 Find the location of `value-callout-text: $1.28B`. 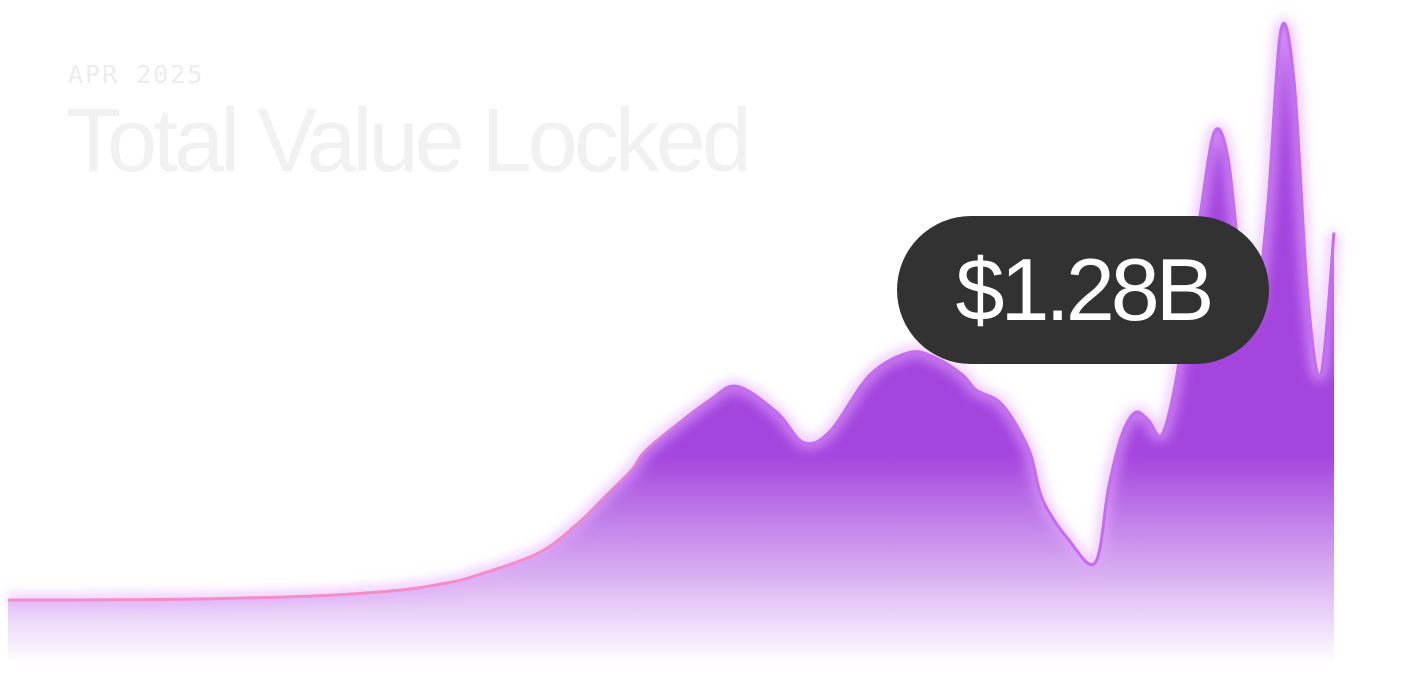

value-callout-text: $1.28B is located at coordinates (1085, 289).